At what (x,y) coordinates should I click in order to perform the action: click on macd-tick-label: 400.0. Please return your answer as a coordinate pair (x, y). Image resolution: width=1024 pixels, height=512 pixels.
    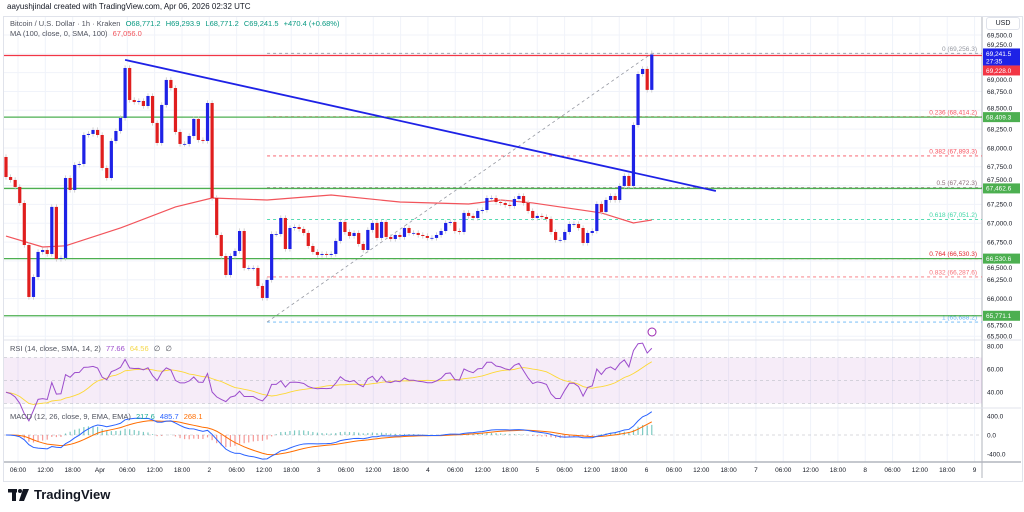
    Looking at the image, I should click on (995, 416).